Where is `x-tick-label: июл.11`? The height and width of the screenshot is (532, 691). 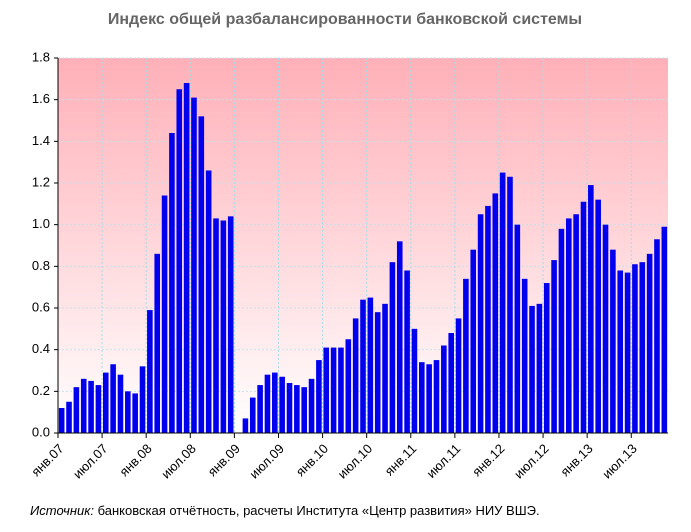
x-tick-label: июл.11 is located at coordinates (444, 461).